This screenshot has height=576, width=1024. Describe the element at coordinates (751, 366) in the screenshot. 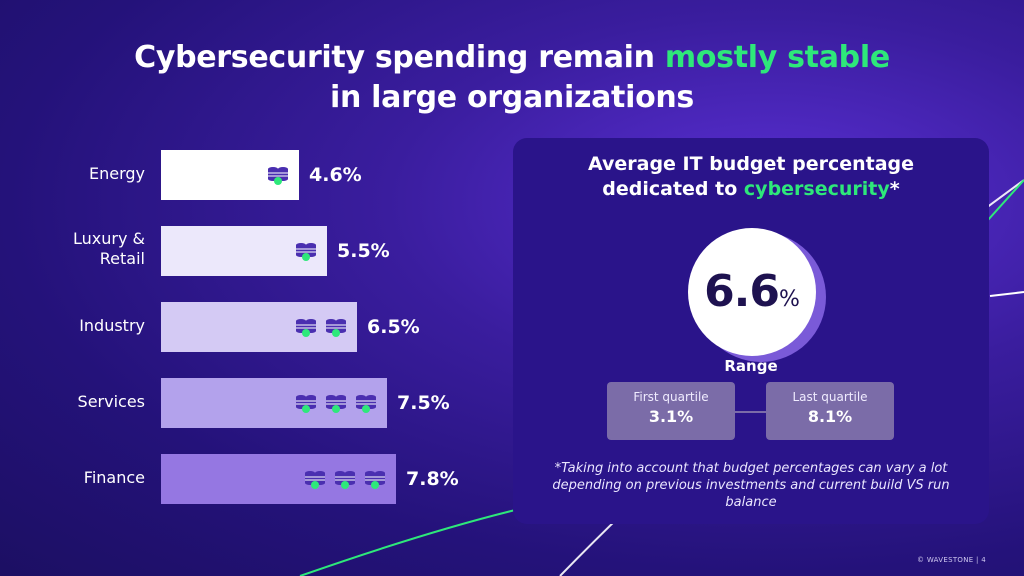

I see `range-label: Range` at that location.